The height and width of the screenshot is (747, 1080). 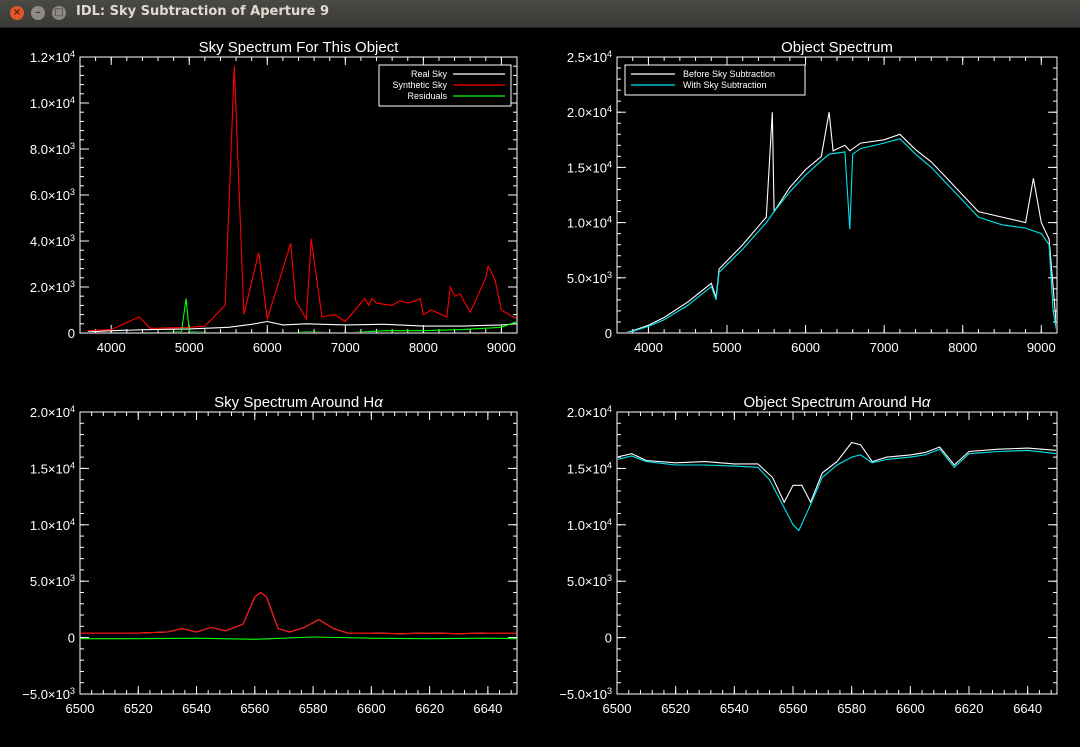 I want to click on legend-label: Synthetic Sky, so click(x=419, y=85).